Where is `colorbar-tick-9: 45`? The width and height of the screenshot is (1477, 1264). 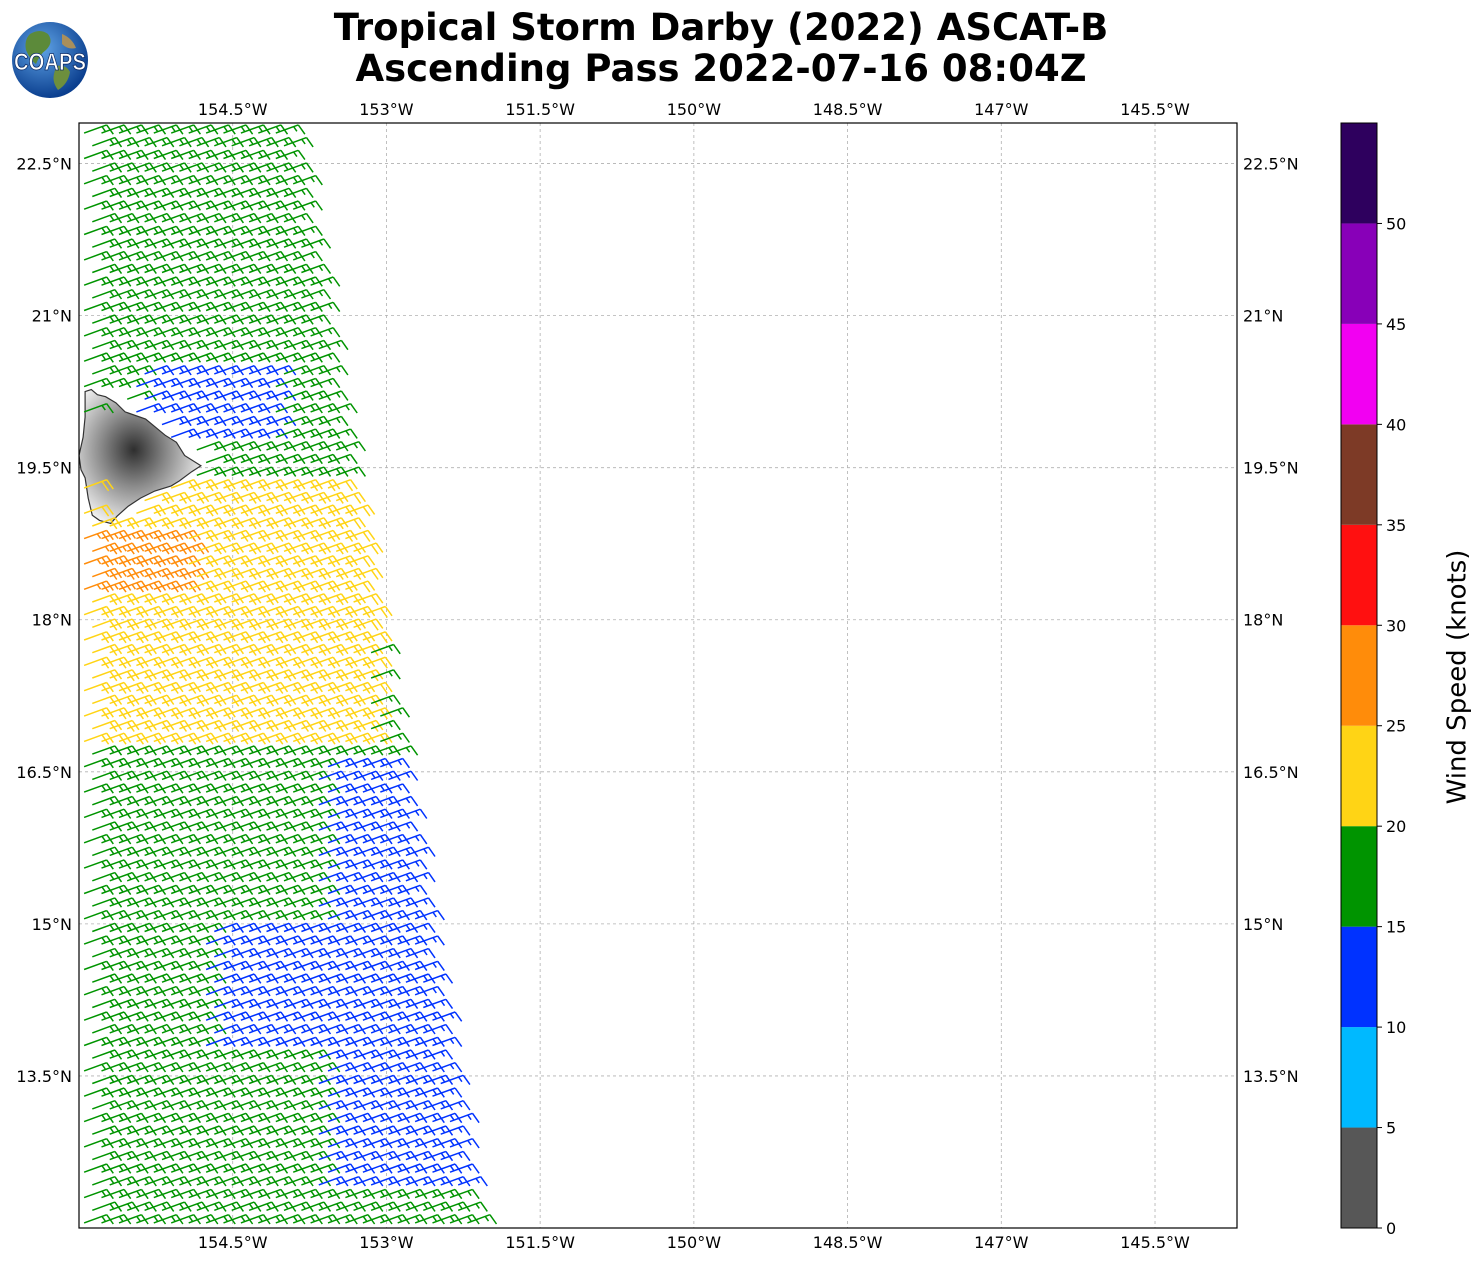
colorbar-tick-9: 45 is located at coordinates (1396, 324).